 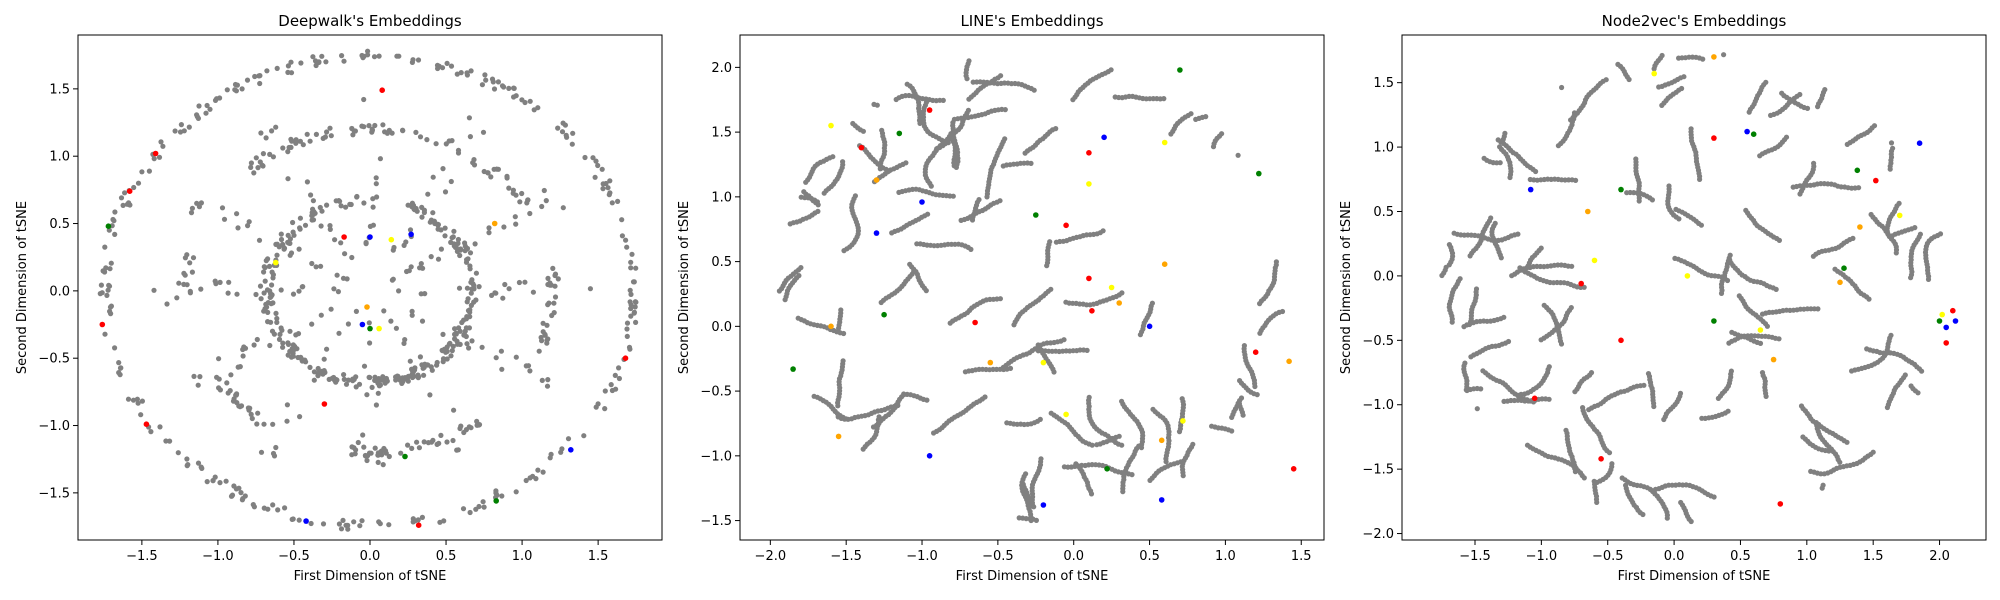 What do you see at coordinates (1346, 287) in the screenshot?
I see `y-axis-label: Second Dimension of tSNE` at bounding box center [1346, 287].